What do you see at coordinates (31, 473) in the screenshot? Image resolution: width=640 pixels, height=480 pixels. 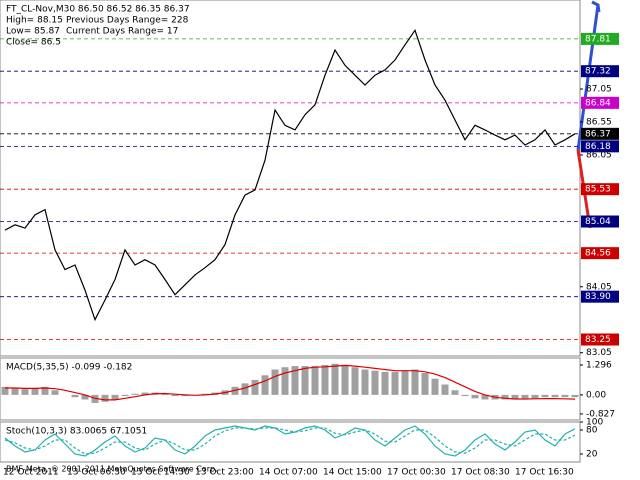 I see `x-tick-label: 12 Oct 2011` at bounding box center [31, 473].